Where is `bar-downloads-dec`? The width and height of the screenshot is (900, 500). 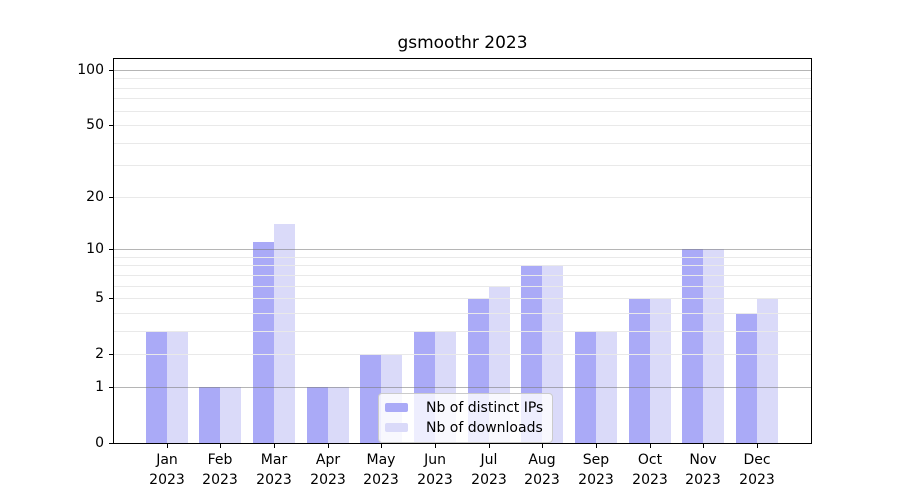
bar-downloads-dec is located at coordinates (767, 370).